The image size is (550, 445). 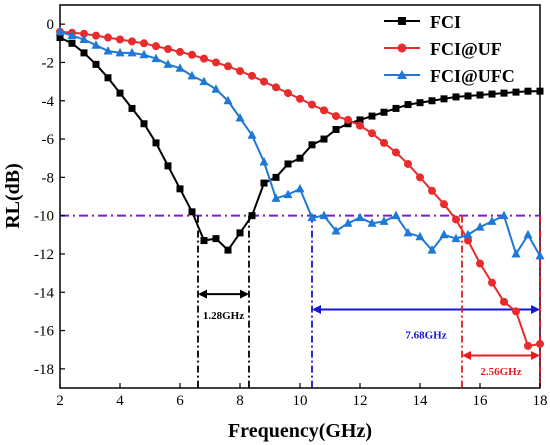 I want to click on x-tick-label: 18, so click(x=540, y=401).